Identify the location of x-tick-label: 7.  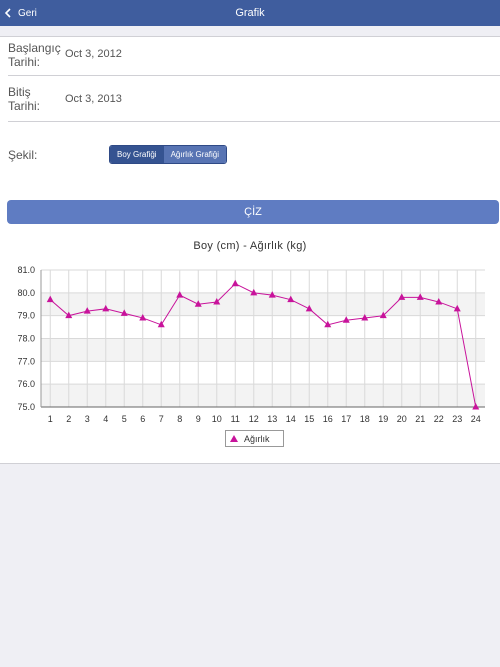
(161, 419).